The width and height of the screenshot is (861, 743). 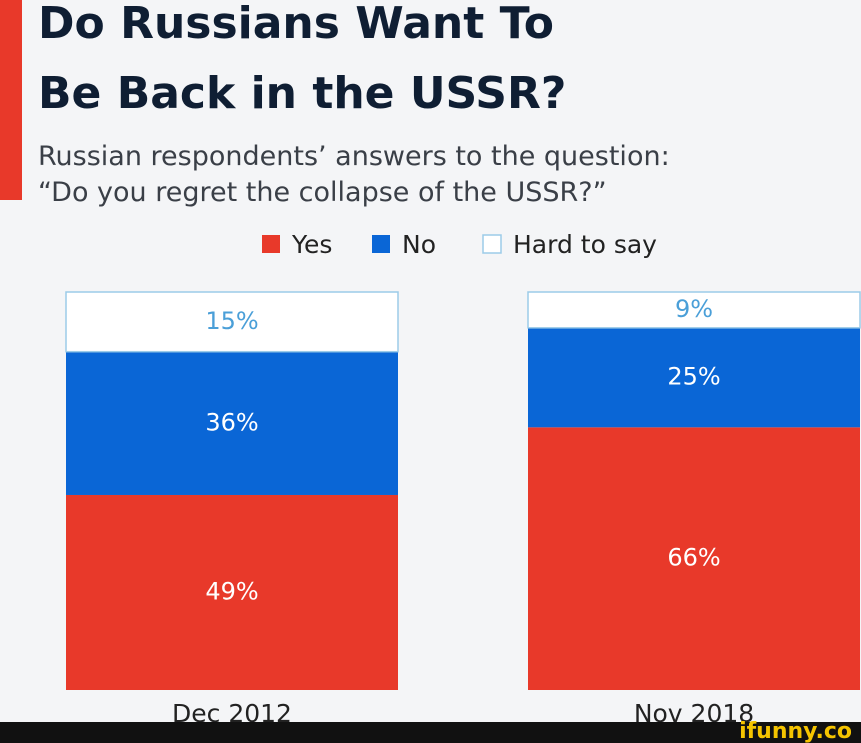 What do you see at coordinates (419, 244) in the screenshot?
I see `legend-label: No` at bounding box center [419, 244].